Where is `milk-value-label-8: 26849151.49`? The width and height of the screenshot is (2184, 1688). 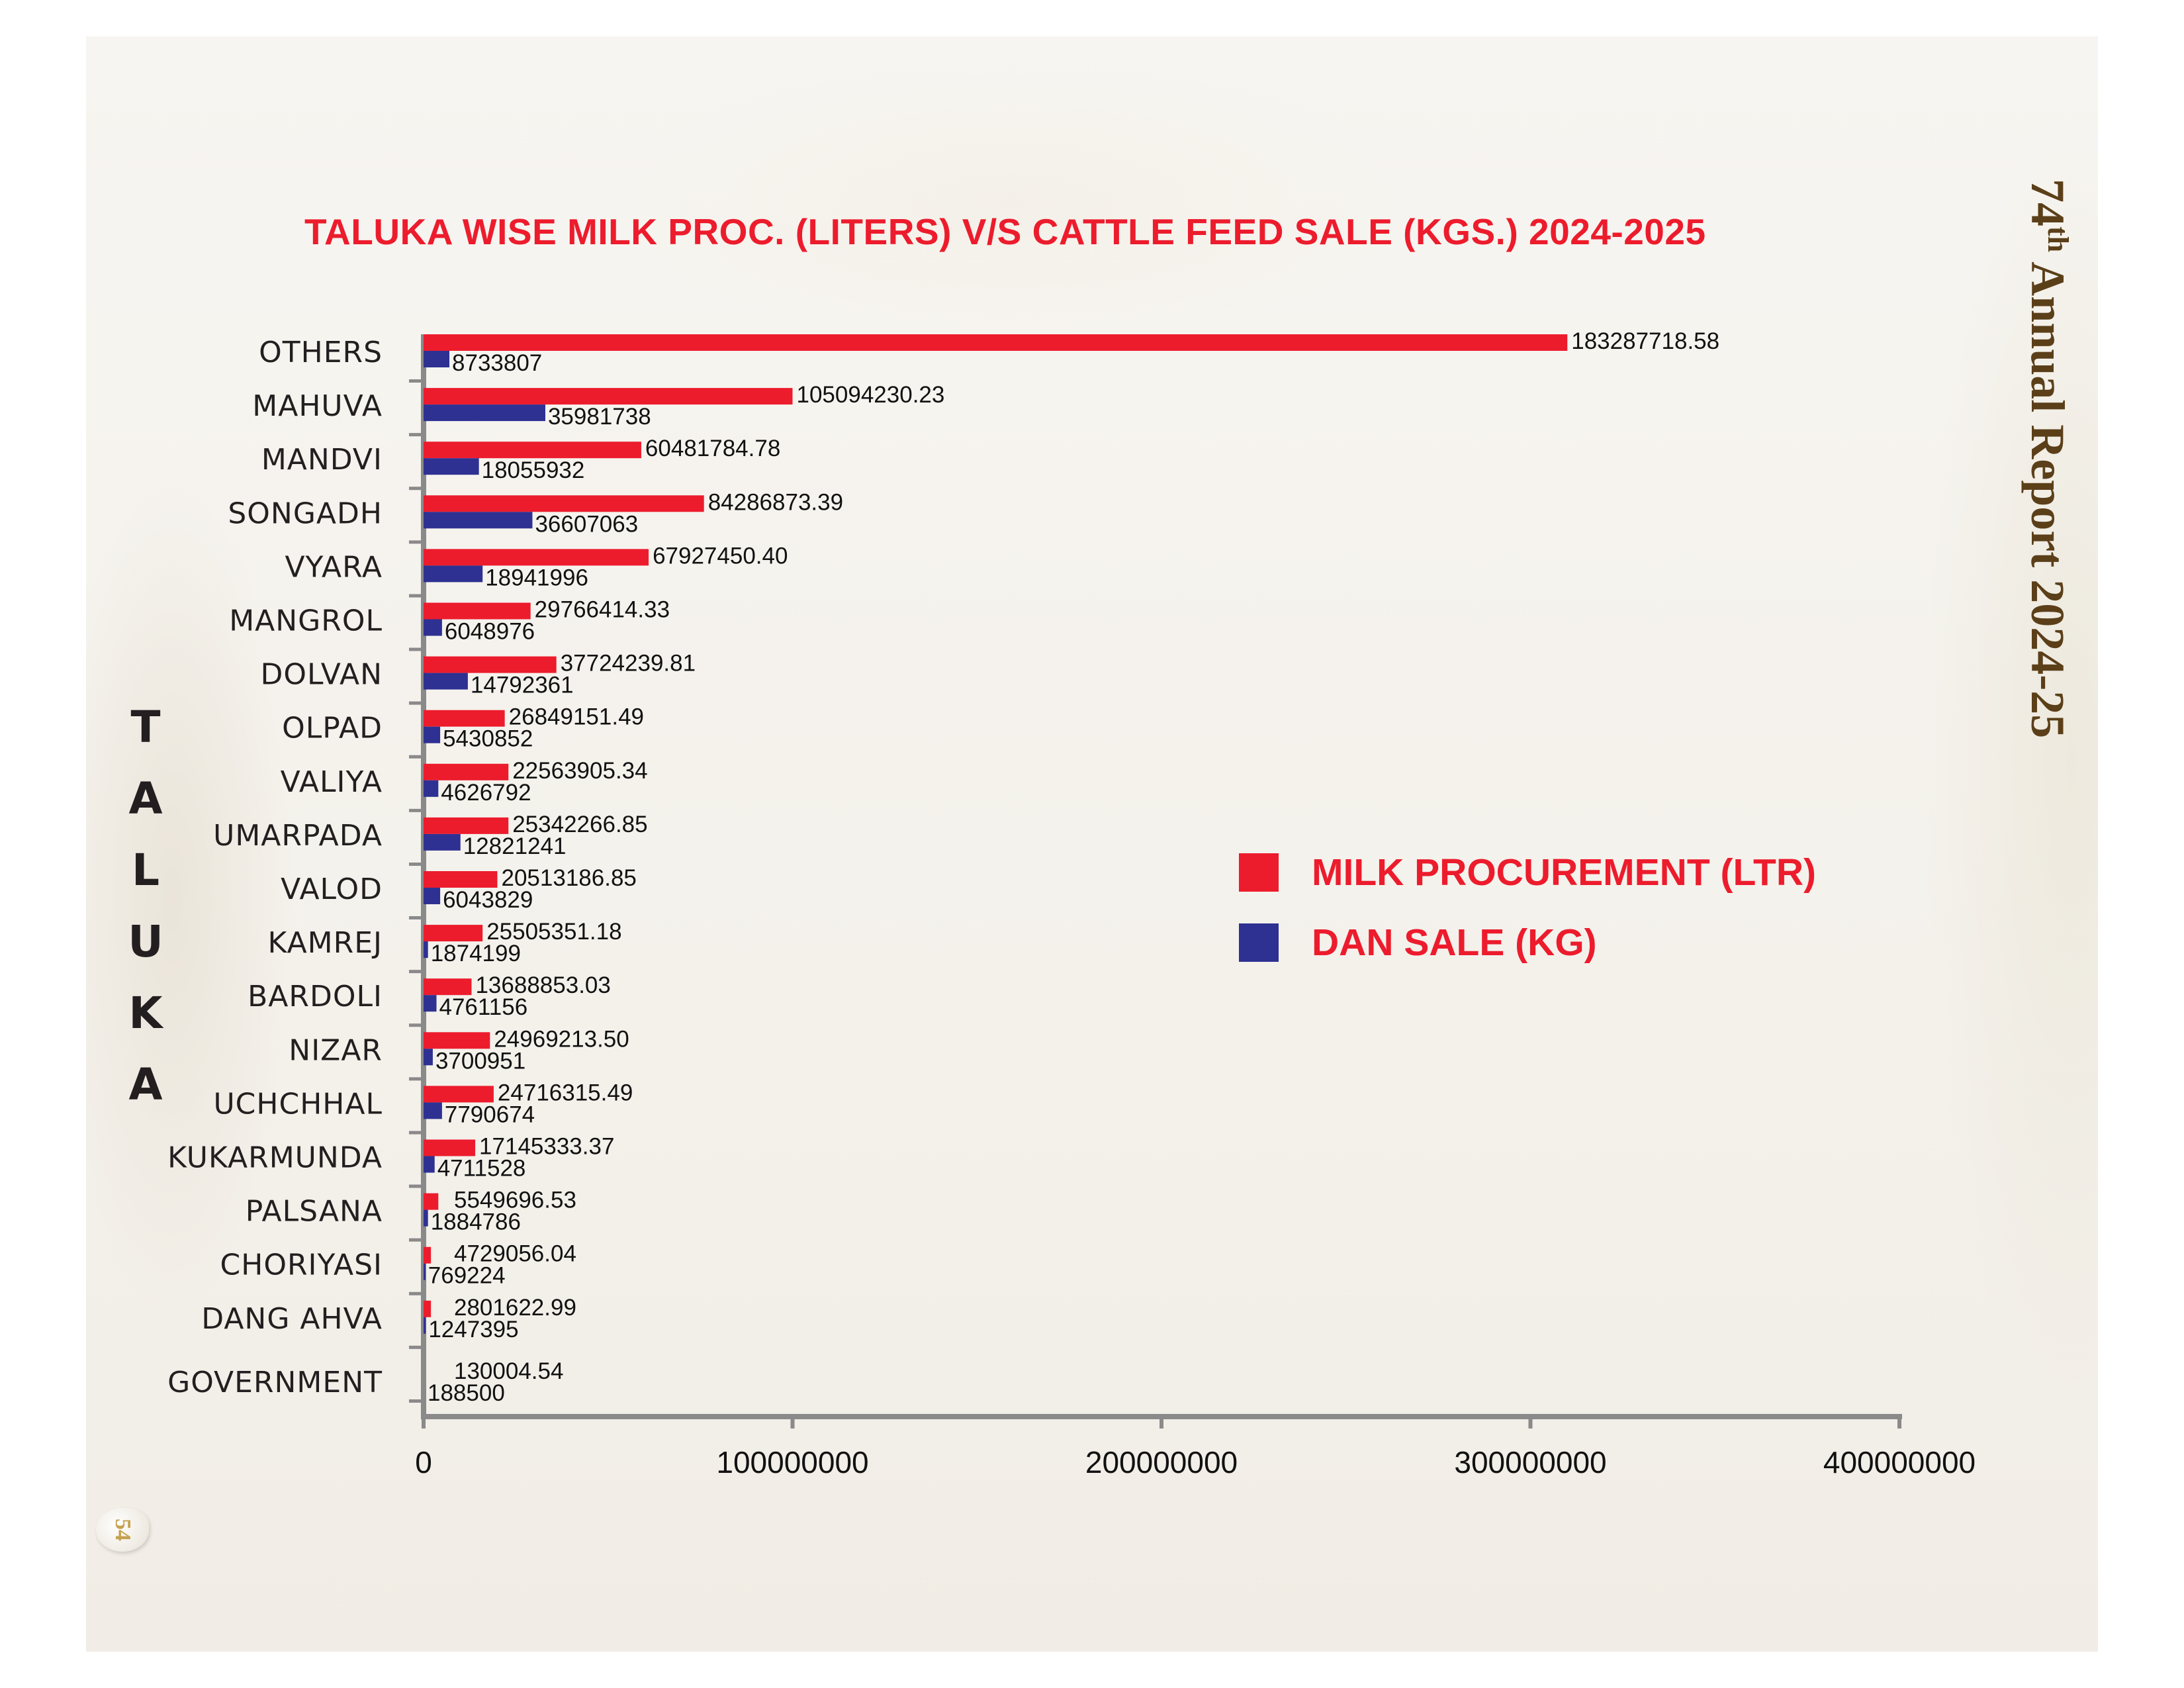 milk-value-label-8: 26849151.49 is located at coordinates (576, 717).